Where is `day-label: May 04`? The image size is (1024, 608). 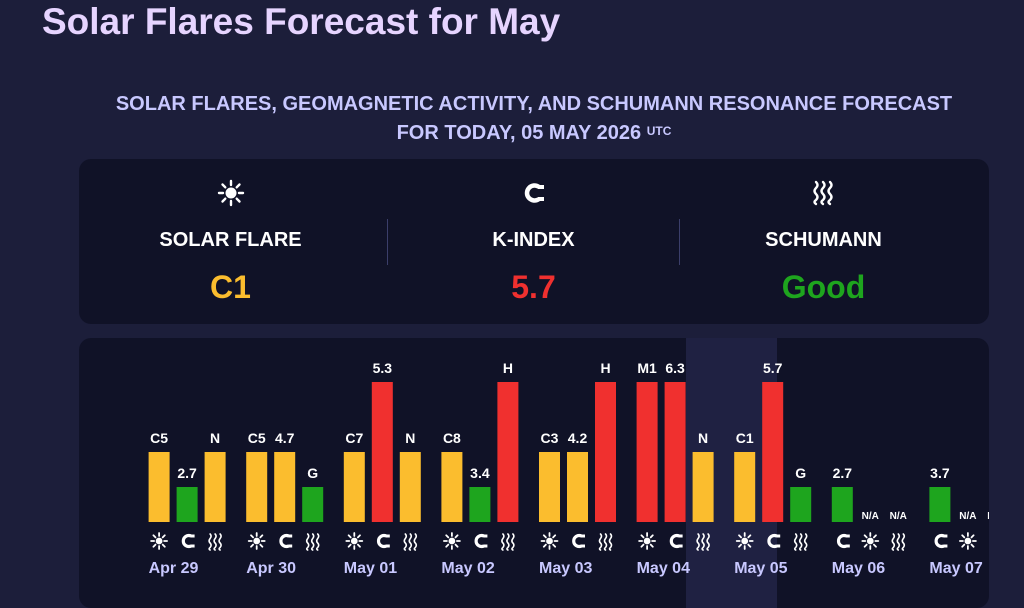
day-label: May 04 is located at coordinates (663, 568).